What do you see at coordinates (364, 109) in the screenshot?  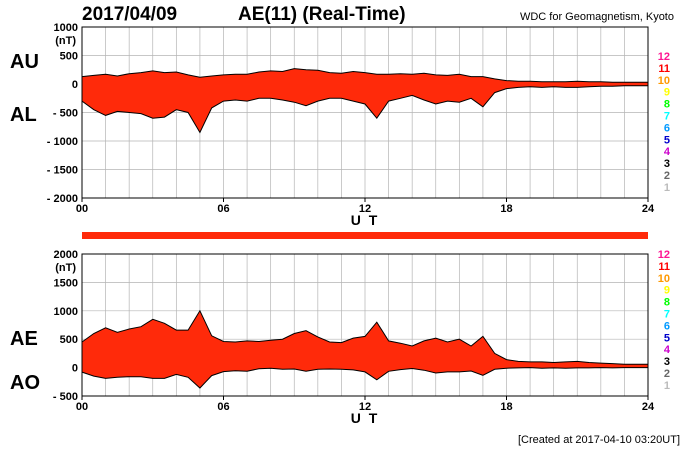 I see `panel1-series-al-line` at bounding box center [364, 109].